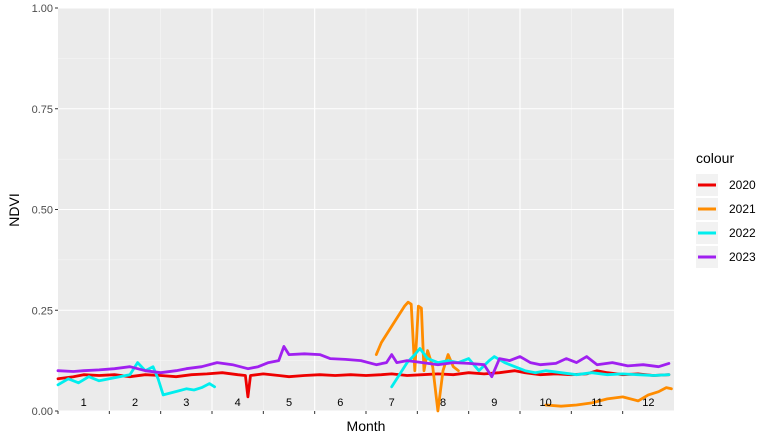 The image size is (773, 442). What do you see at coordinates (238, 403) in the screenshot?
I see `month-label: 4` at bounding box center [238, 403].